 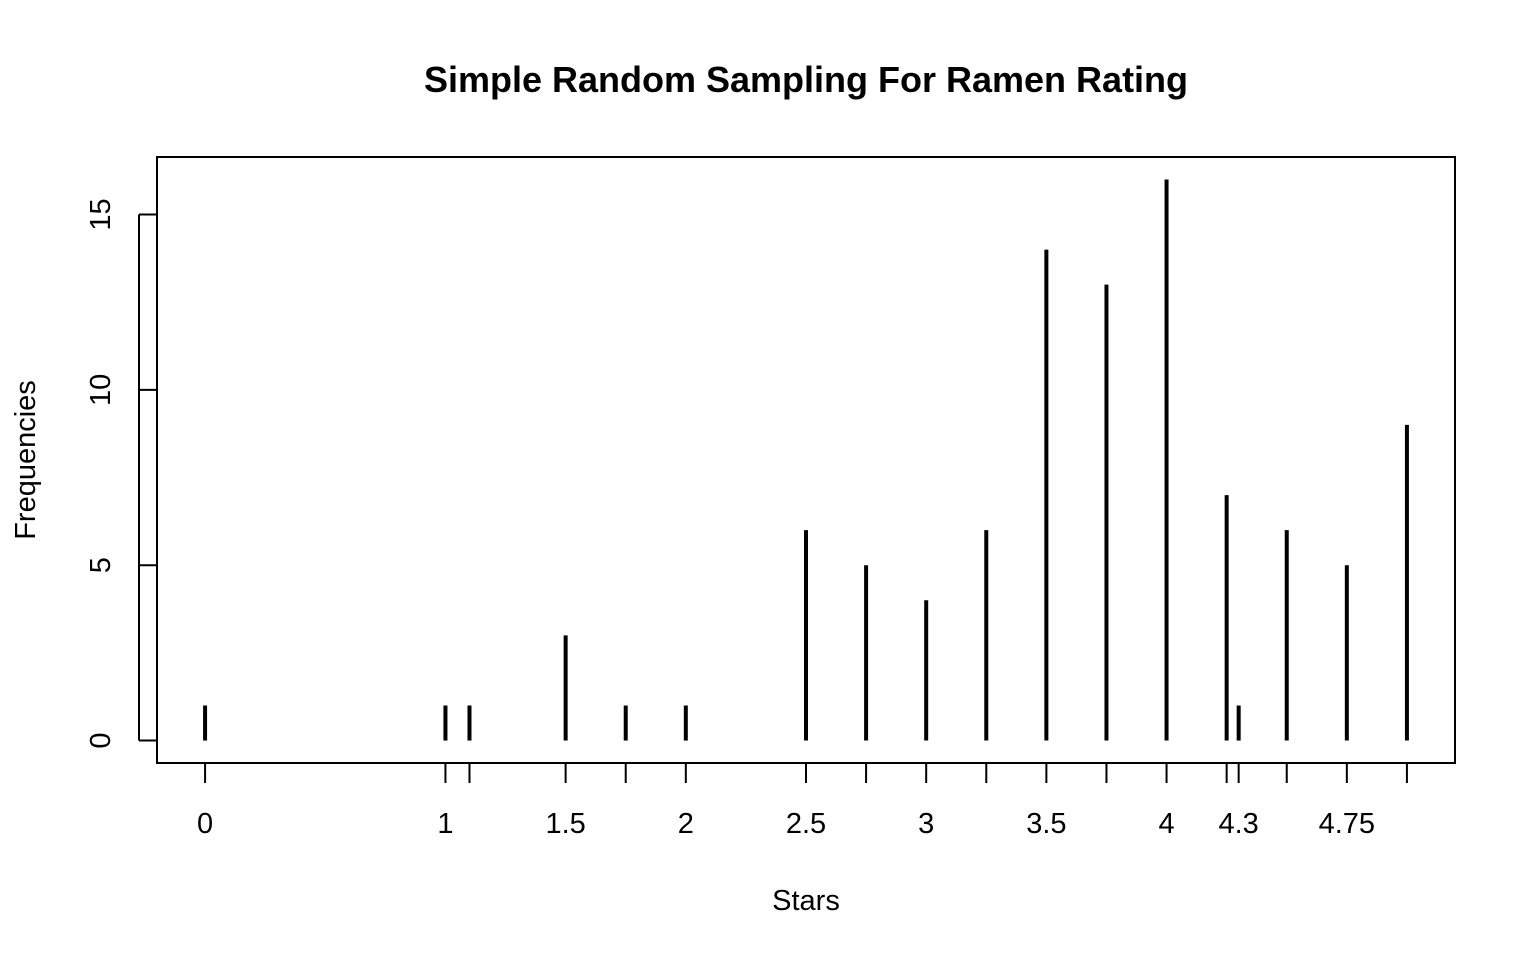 I want to click on chart-title: Simple Random Sampling For Ramen Rating, so click(x=806, y=79).